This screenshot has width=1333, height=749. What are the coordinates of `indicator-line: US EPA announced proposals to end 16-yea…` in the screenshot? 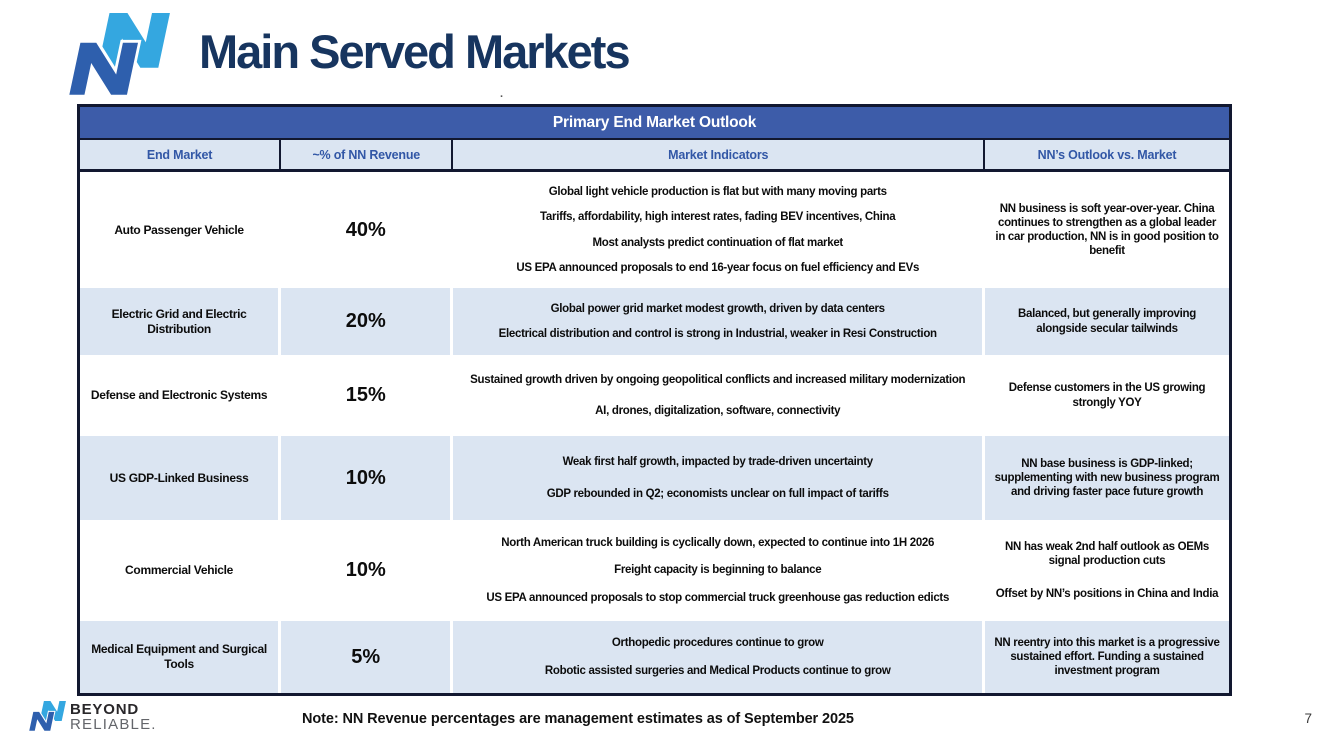 It's located at (718, 267).